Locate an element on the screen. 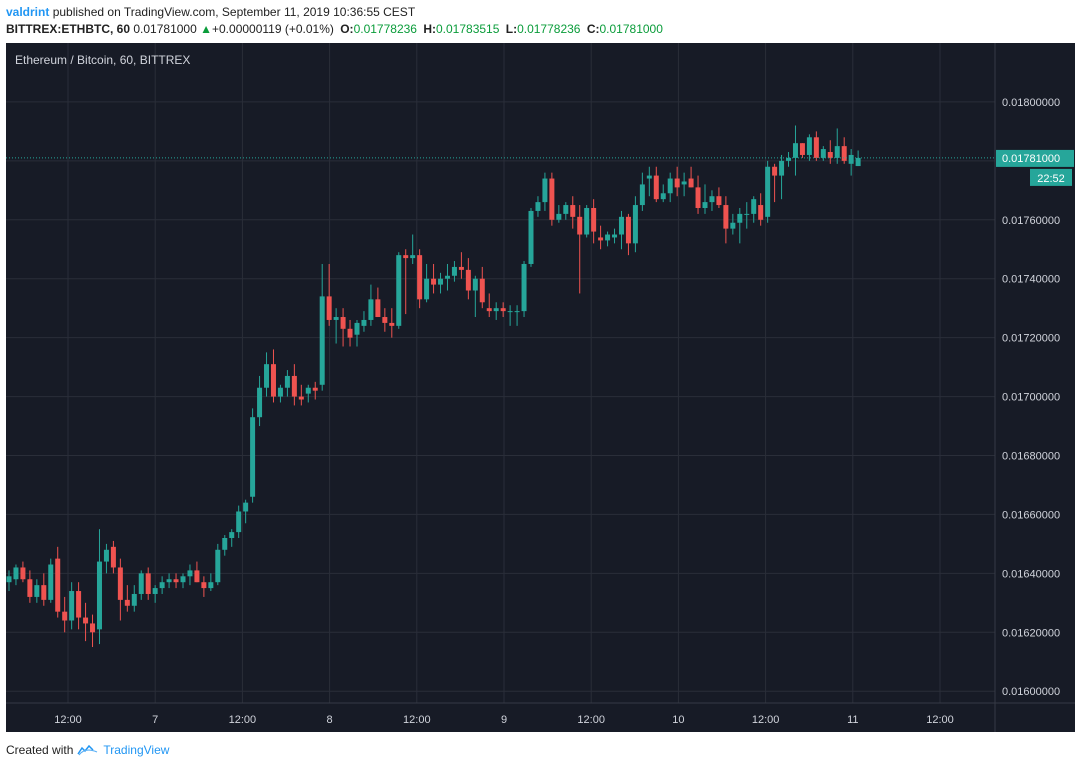 The image size is (1081, 768). y-tick-label: 0.01600000 is located at coordinates (1031, 692).